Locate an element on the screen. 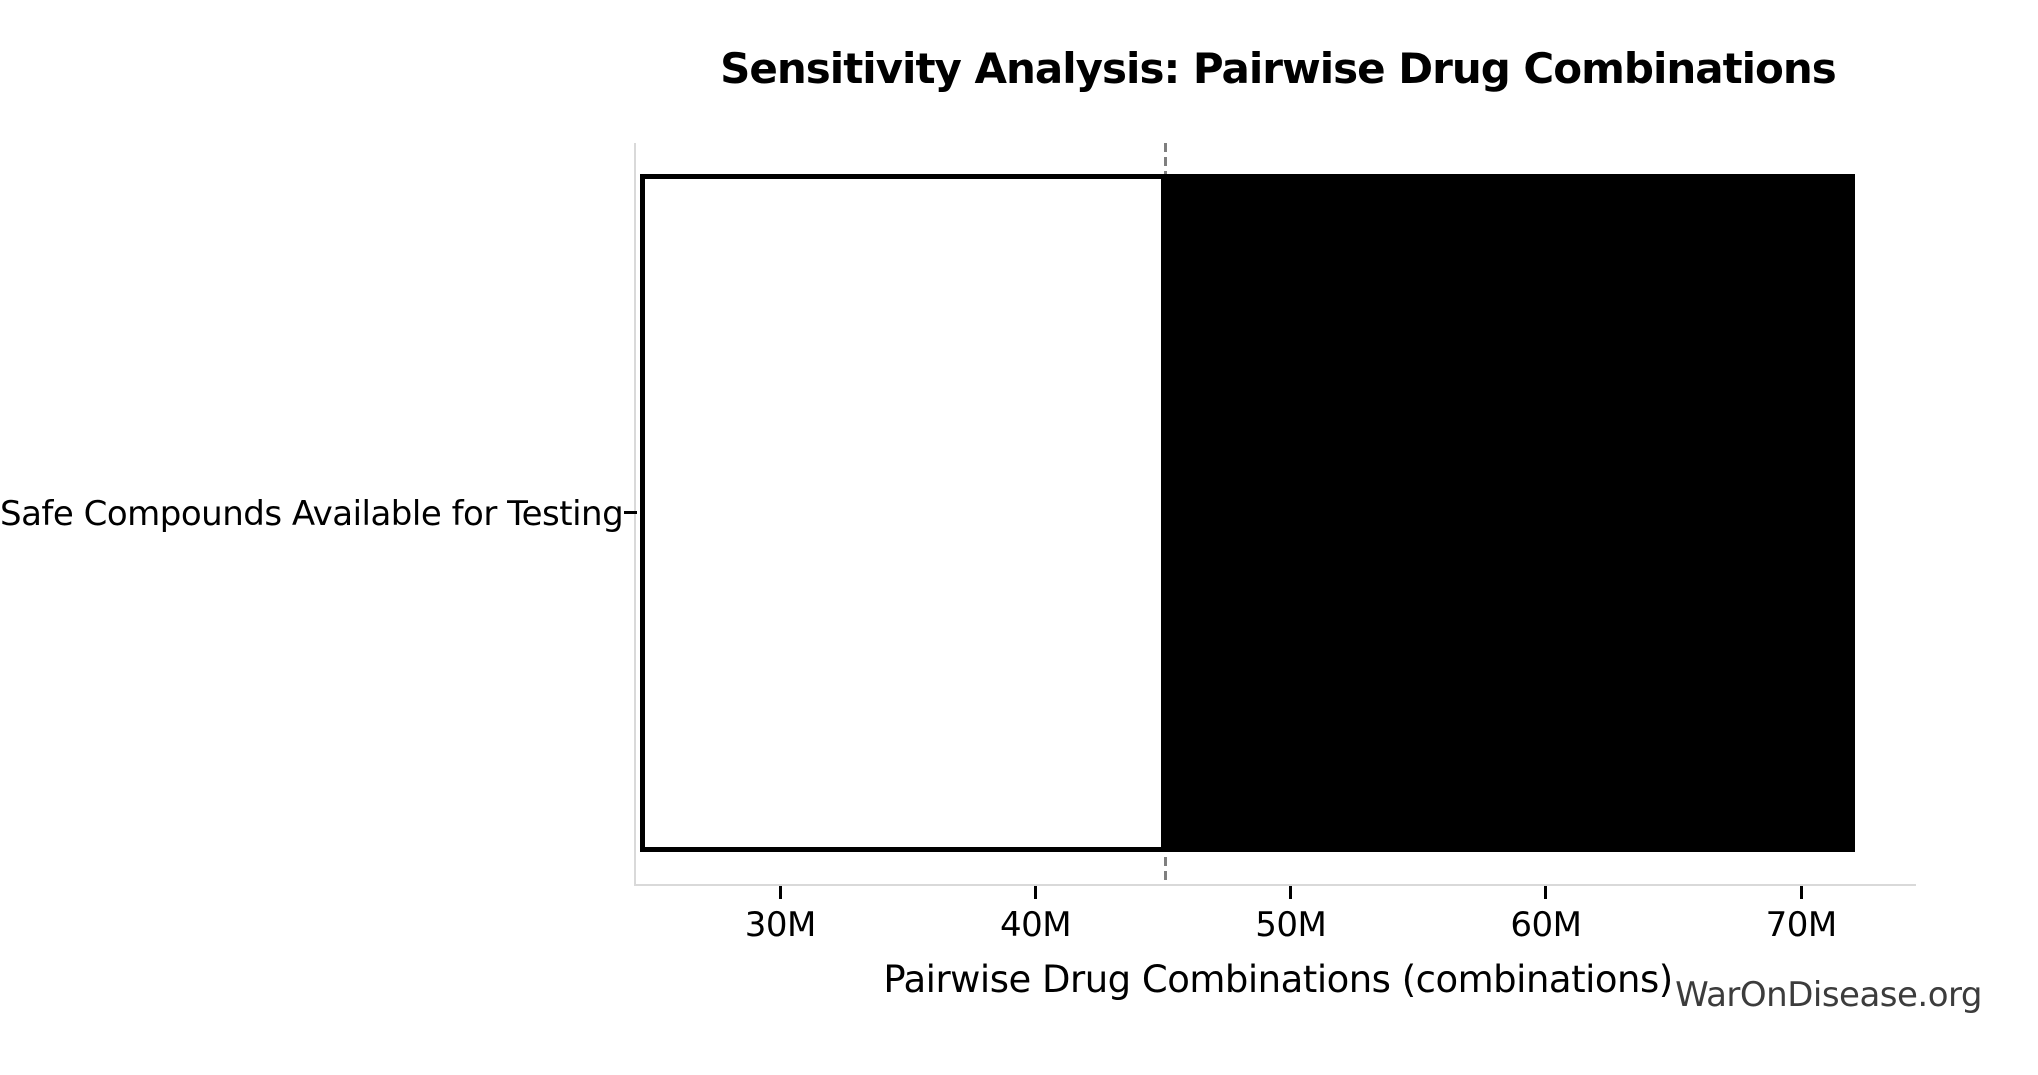 The image size is (2038, 1075). watermark-text: WarOnDisease.org is located at coordinates (1828, 995).